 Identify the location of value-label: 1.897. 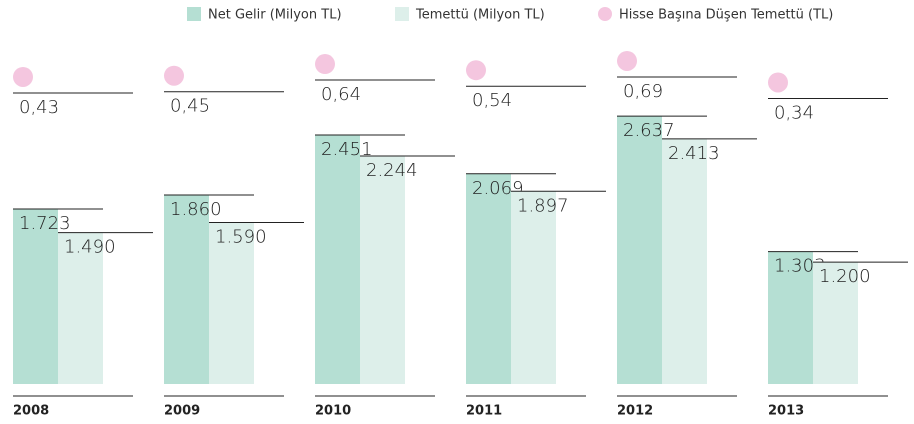
(543, 205).